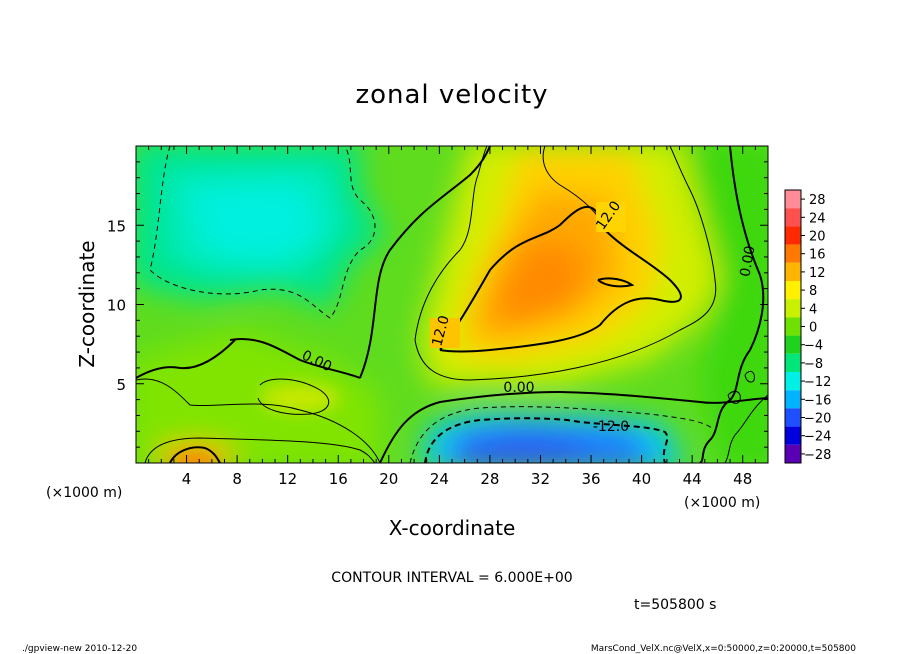 The image size is (904, 654). I want to click on y-axis-label: Z-coordinate, so click(87, 303).